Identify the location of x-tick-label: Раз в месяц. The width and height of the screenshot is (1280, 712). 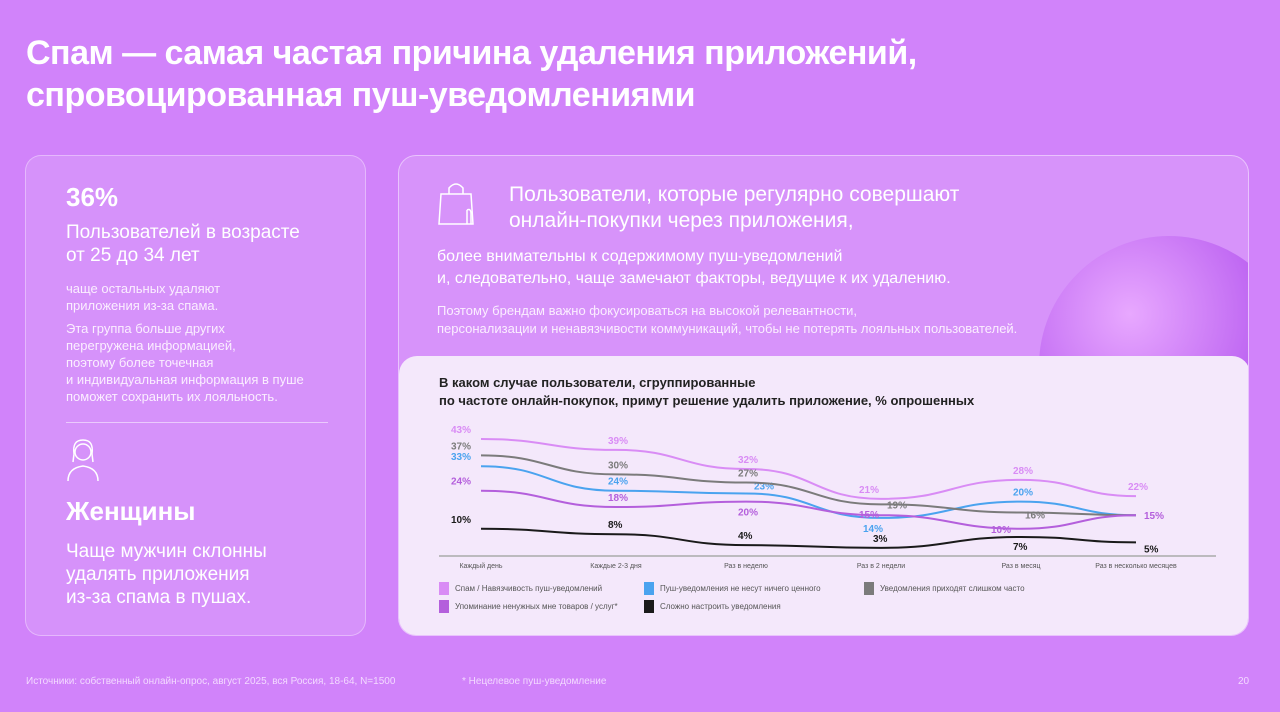
(1020, 566).